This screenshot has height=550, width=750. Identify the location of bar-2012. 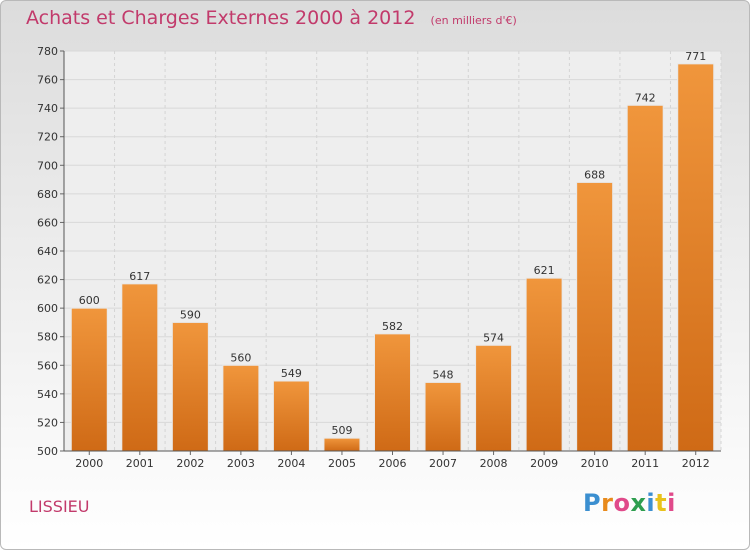
(696, 257).